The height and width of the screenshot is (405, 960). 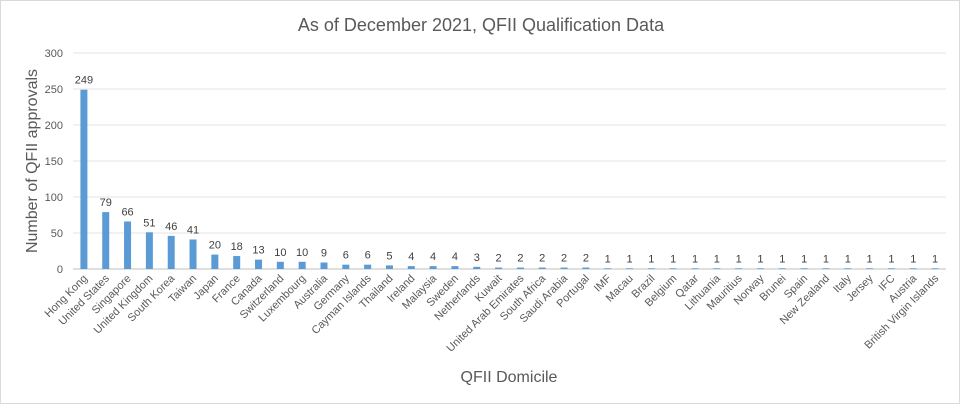 What do you see at coordinates (54, 54) in the screenshot?
I see `y-tick-label: 300` at bounding box center [54, 54].